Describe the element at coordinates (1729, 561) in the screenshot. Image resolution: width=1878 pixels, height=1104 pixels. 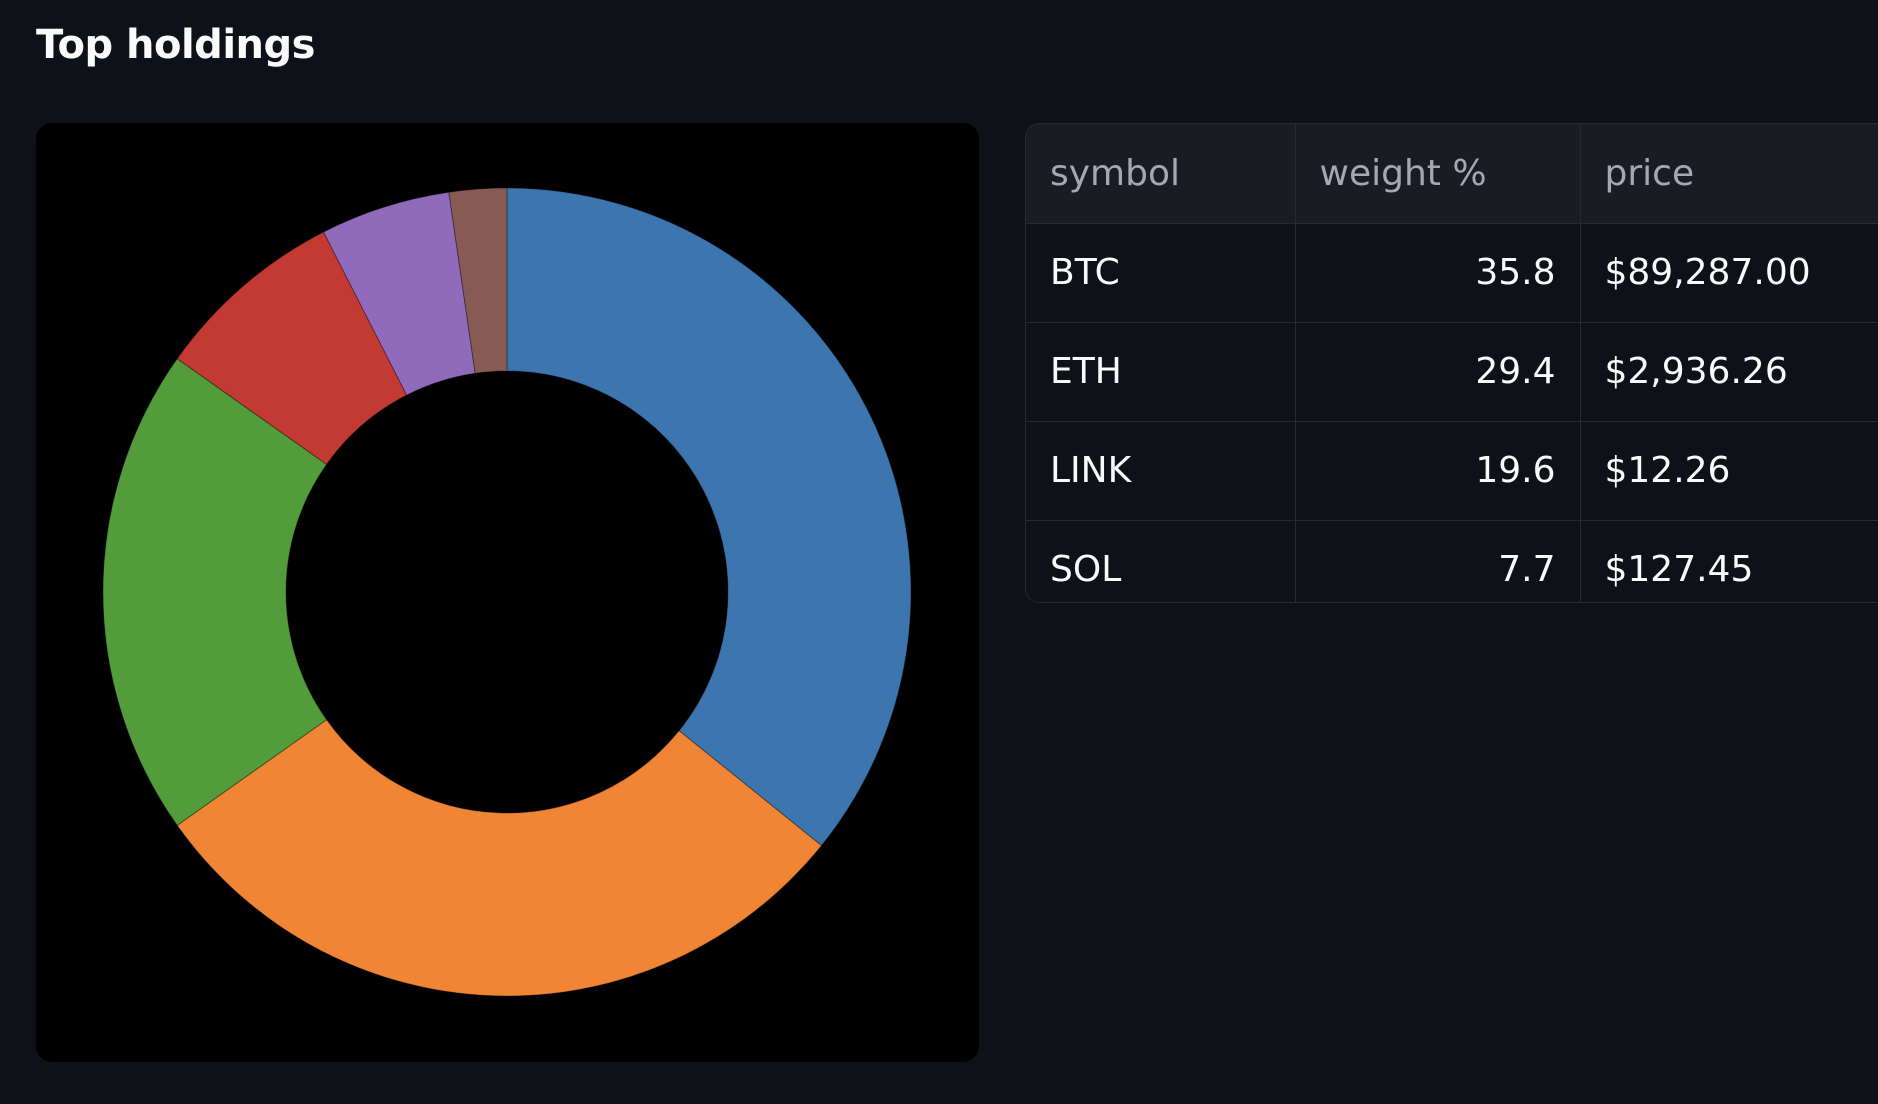
I see `cell-price: $127.45` at that location.